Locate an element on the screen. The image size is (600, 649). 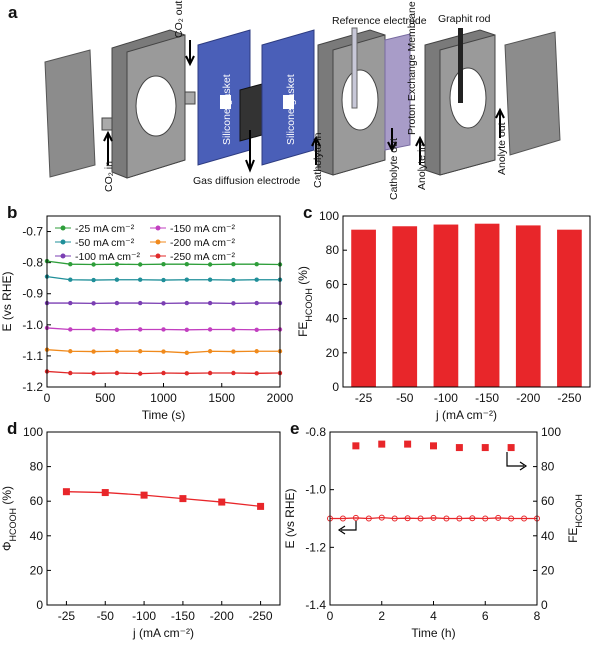
diagram-label: Anolyte out is located at coordinates (502, 148).